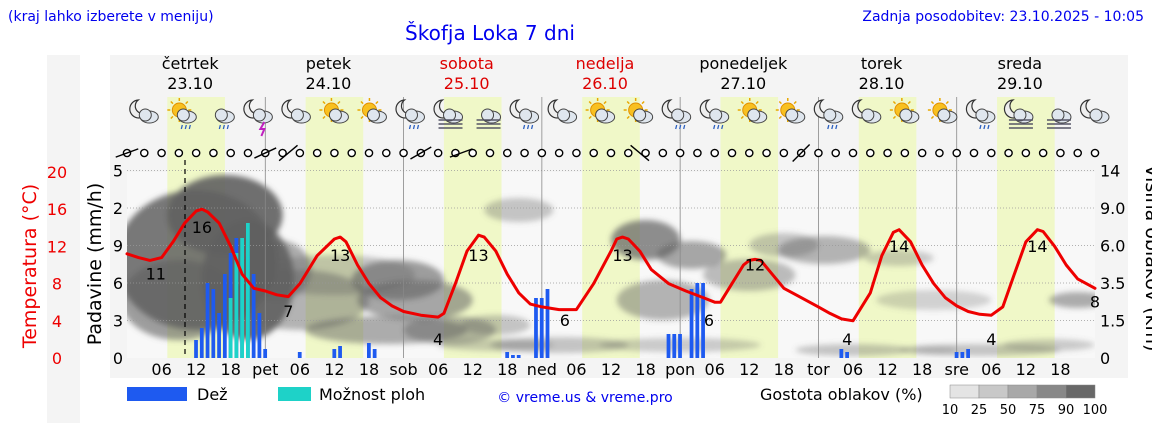 This screenshot has height=443, width=1152. Describe the element at coordinates (57, 246) in the screenshot. I see `temp-tick: 12` at that location.